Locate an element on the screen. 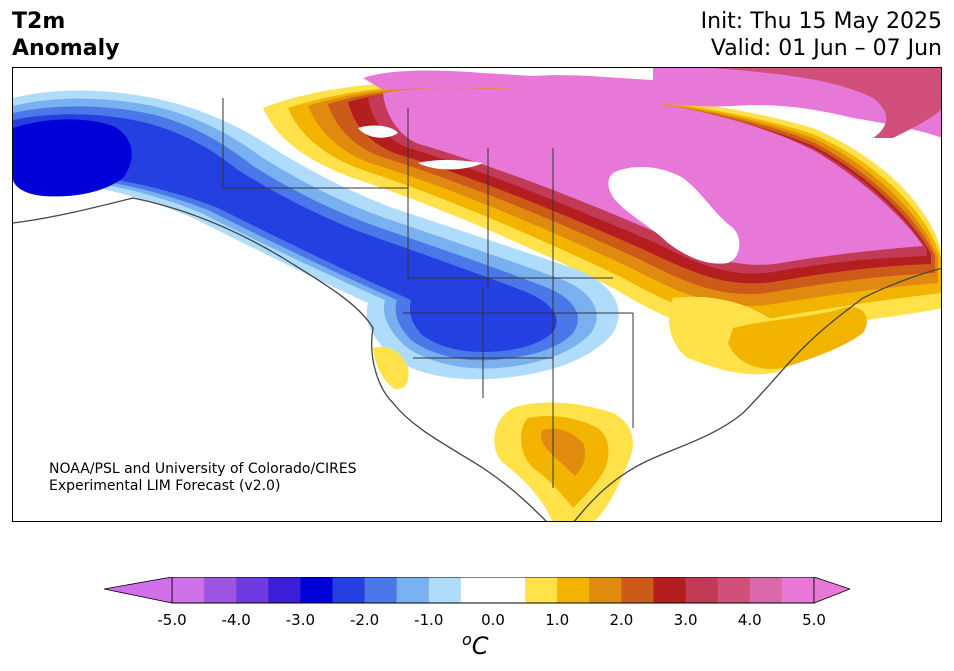 The height and width of the screenshot is (671, 954). title-line-2: Anomaly is located at coordinates (66, 48).